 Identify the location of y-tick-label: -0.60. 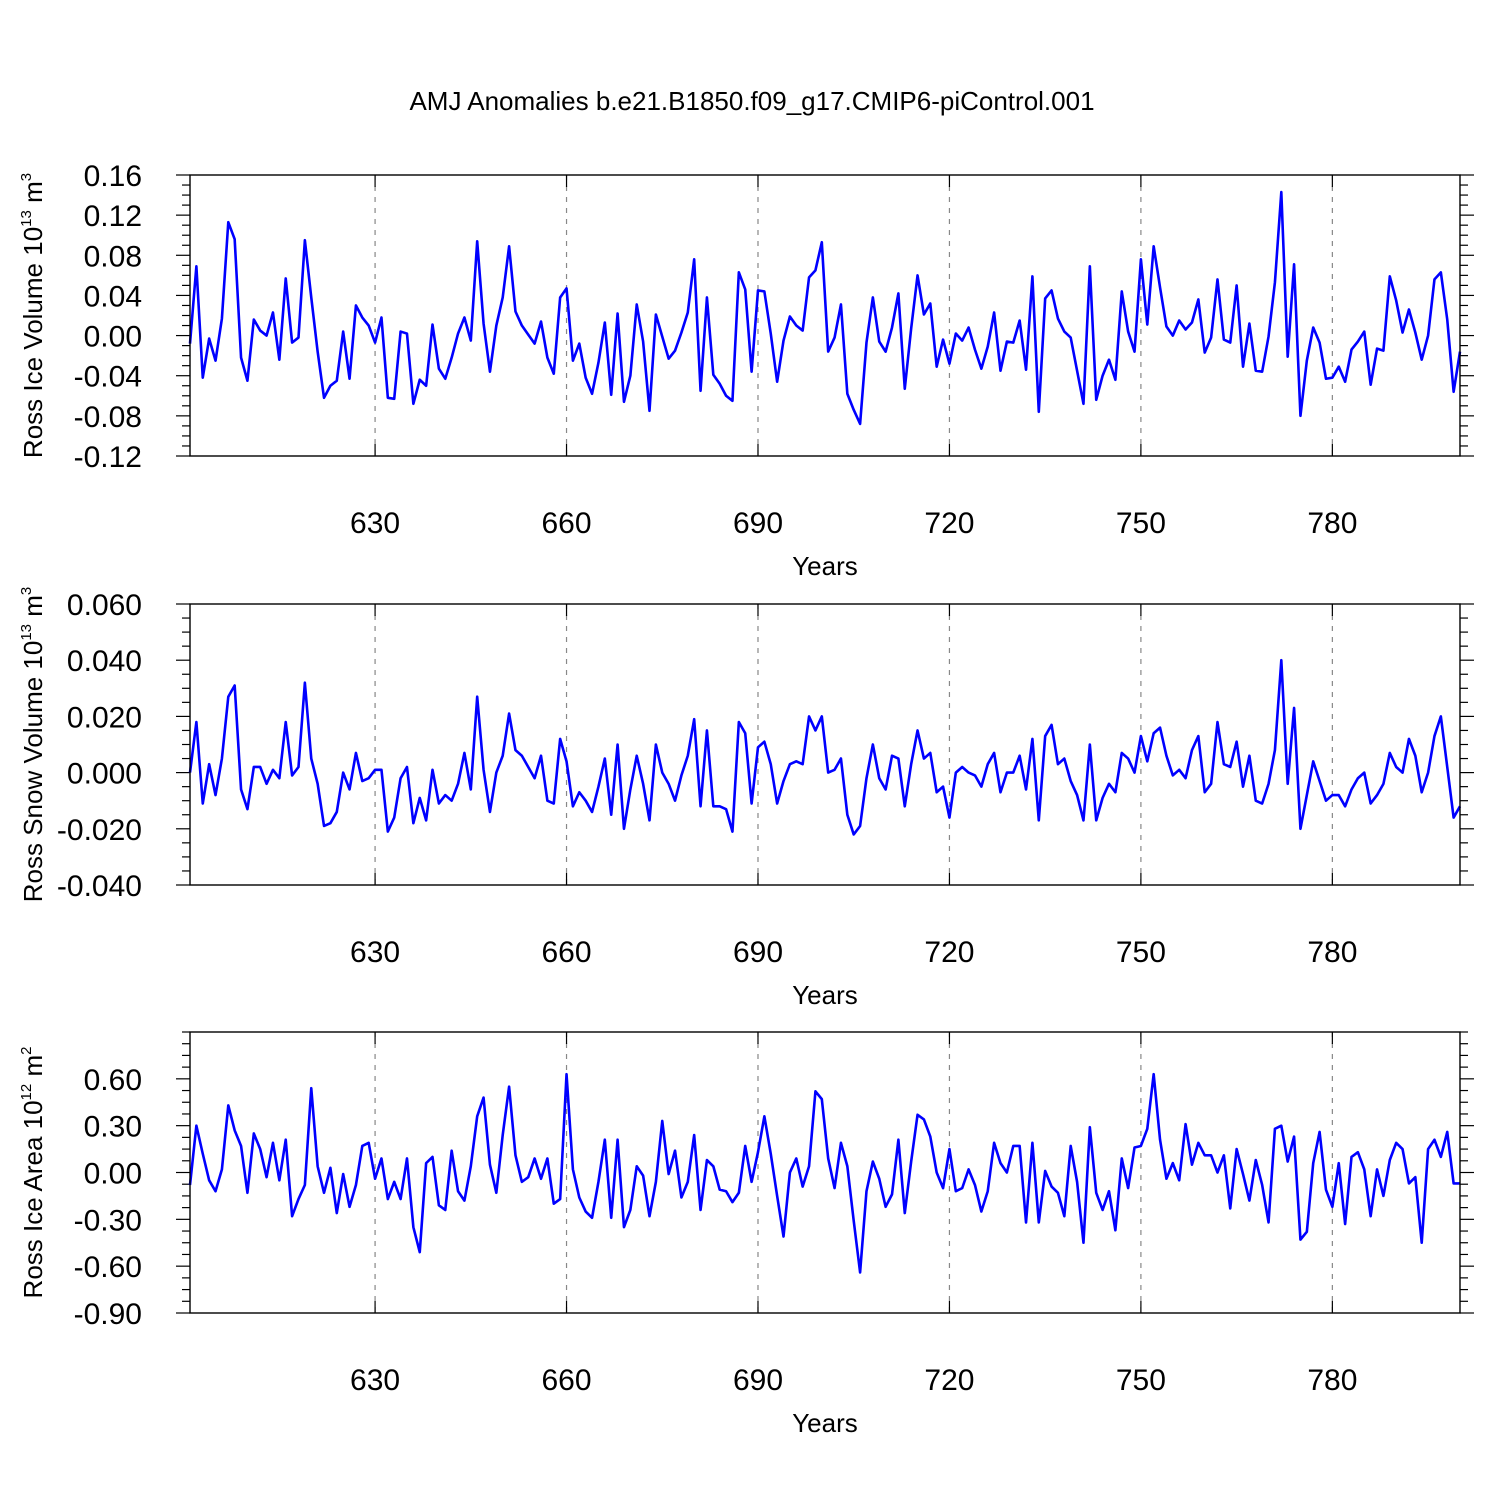
(108, 1267).